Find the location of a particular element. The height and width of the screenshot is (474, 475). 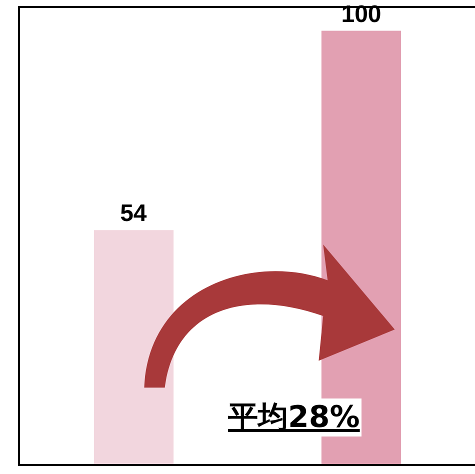

annotation: 平均28% is located at coordinates (293, 417).